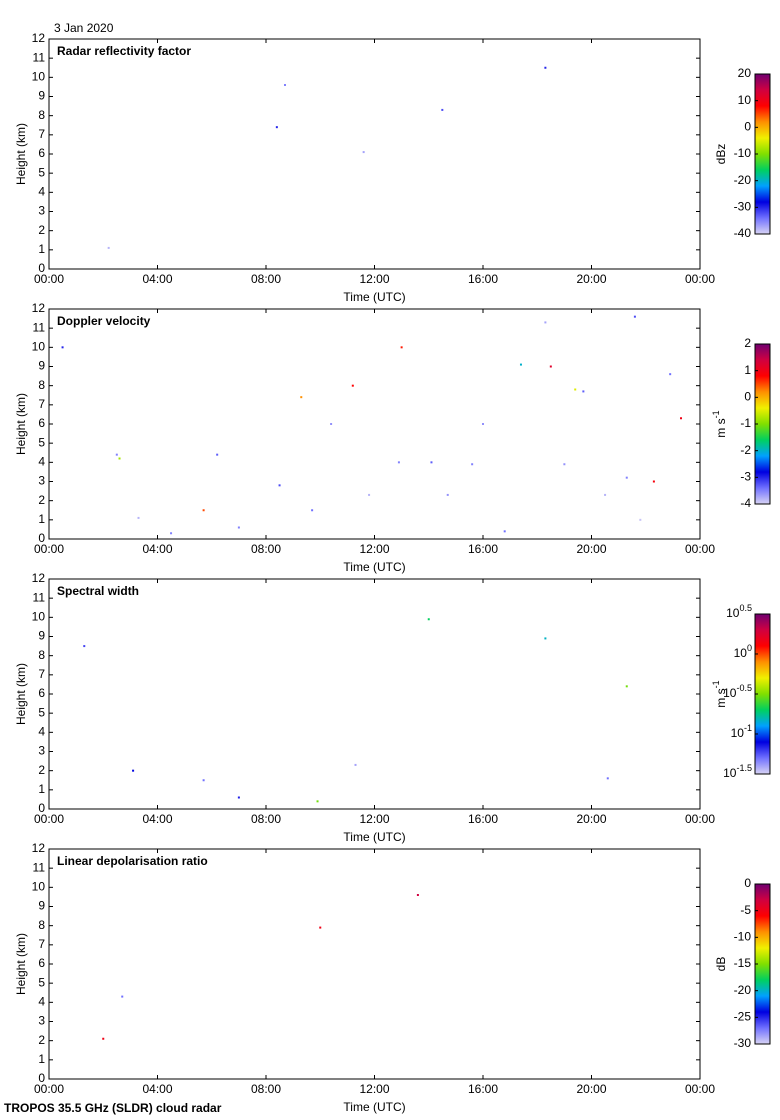 The image size is (780, 1120). I want to click on unit: dB, so click(721, 964).